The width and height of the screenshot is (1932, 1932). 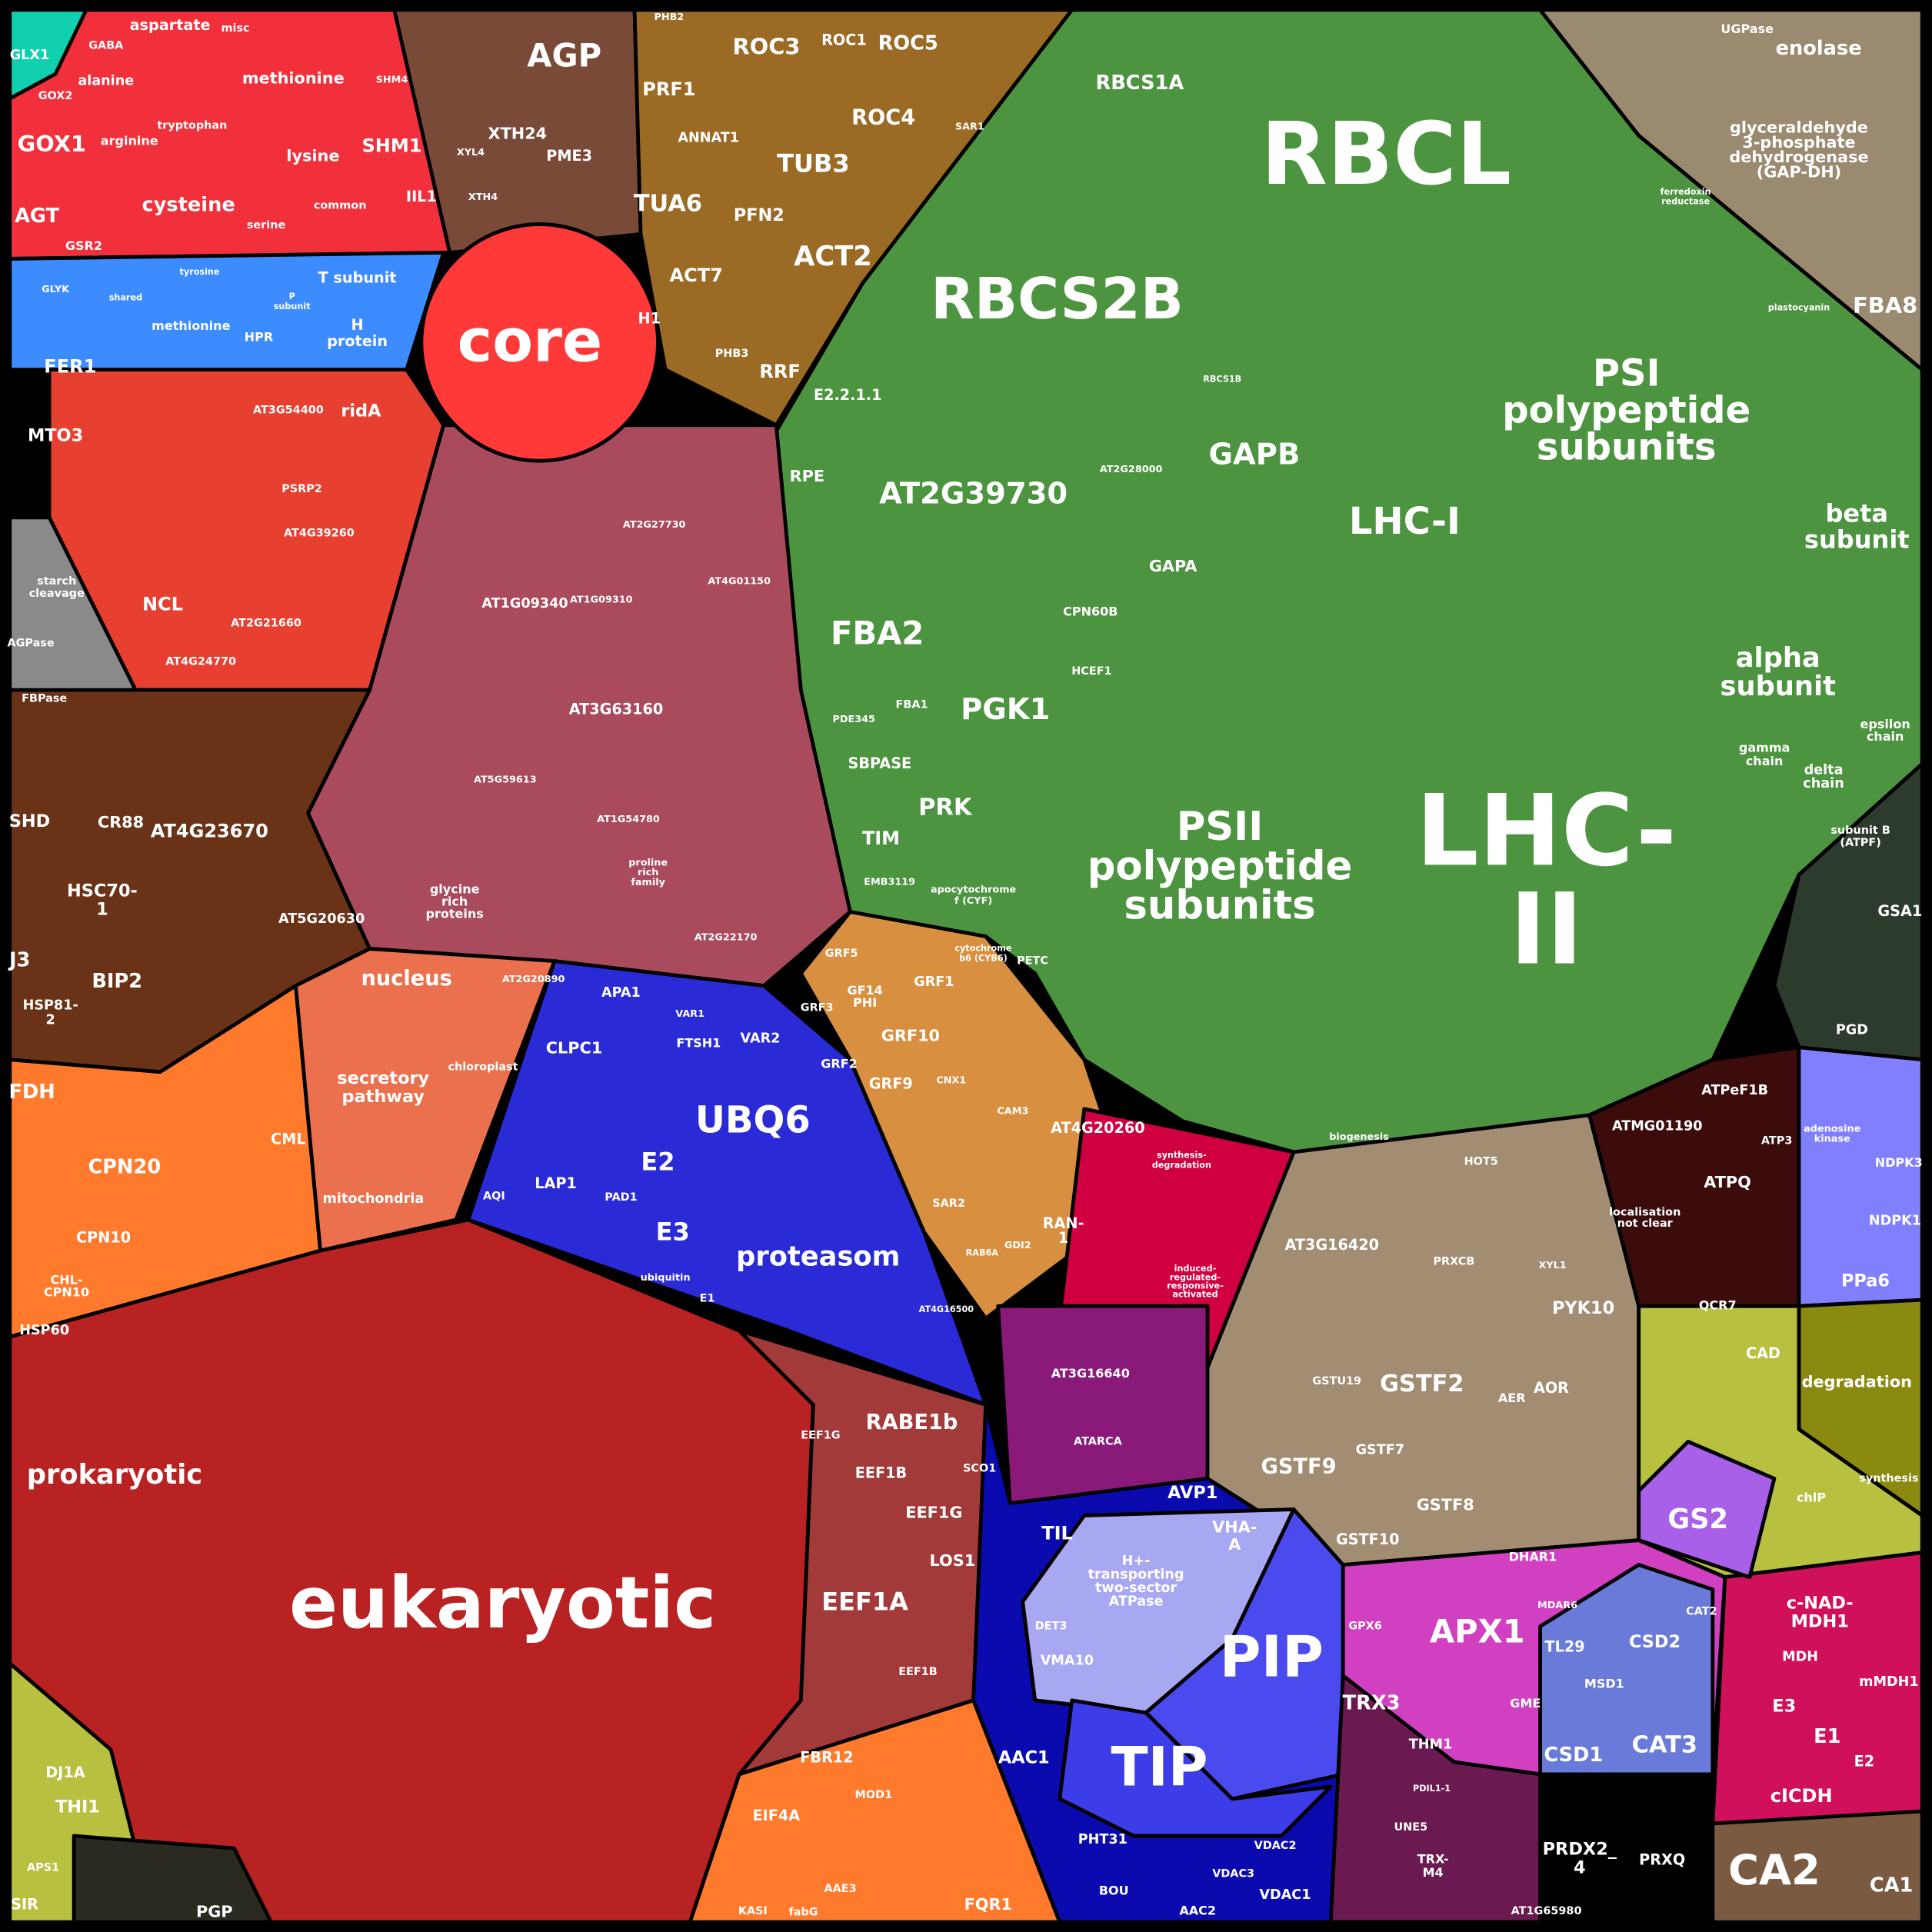 I want to click on label-rabe1b: RABE1b, so click(x=912, y=1422).